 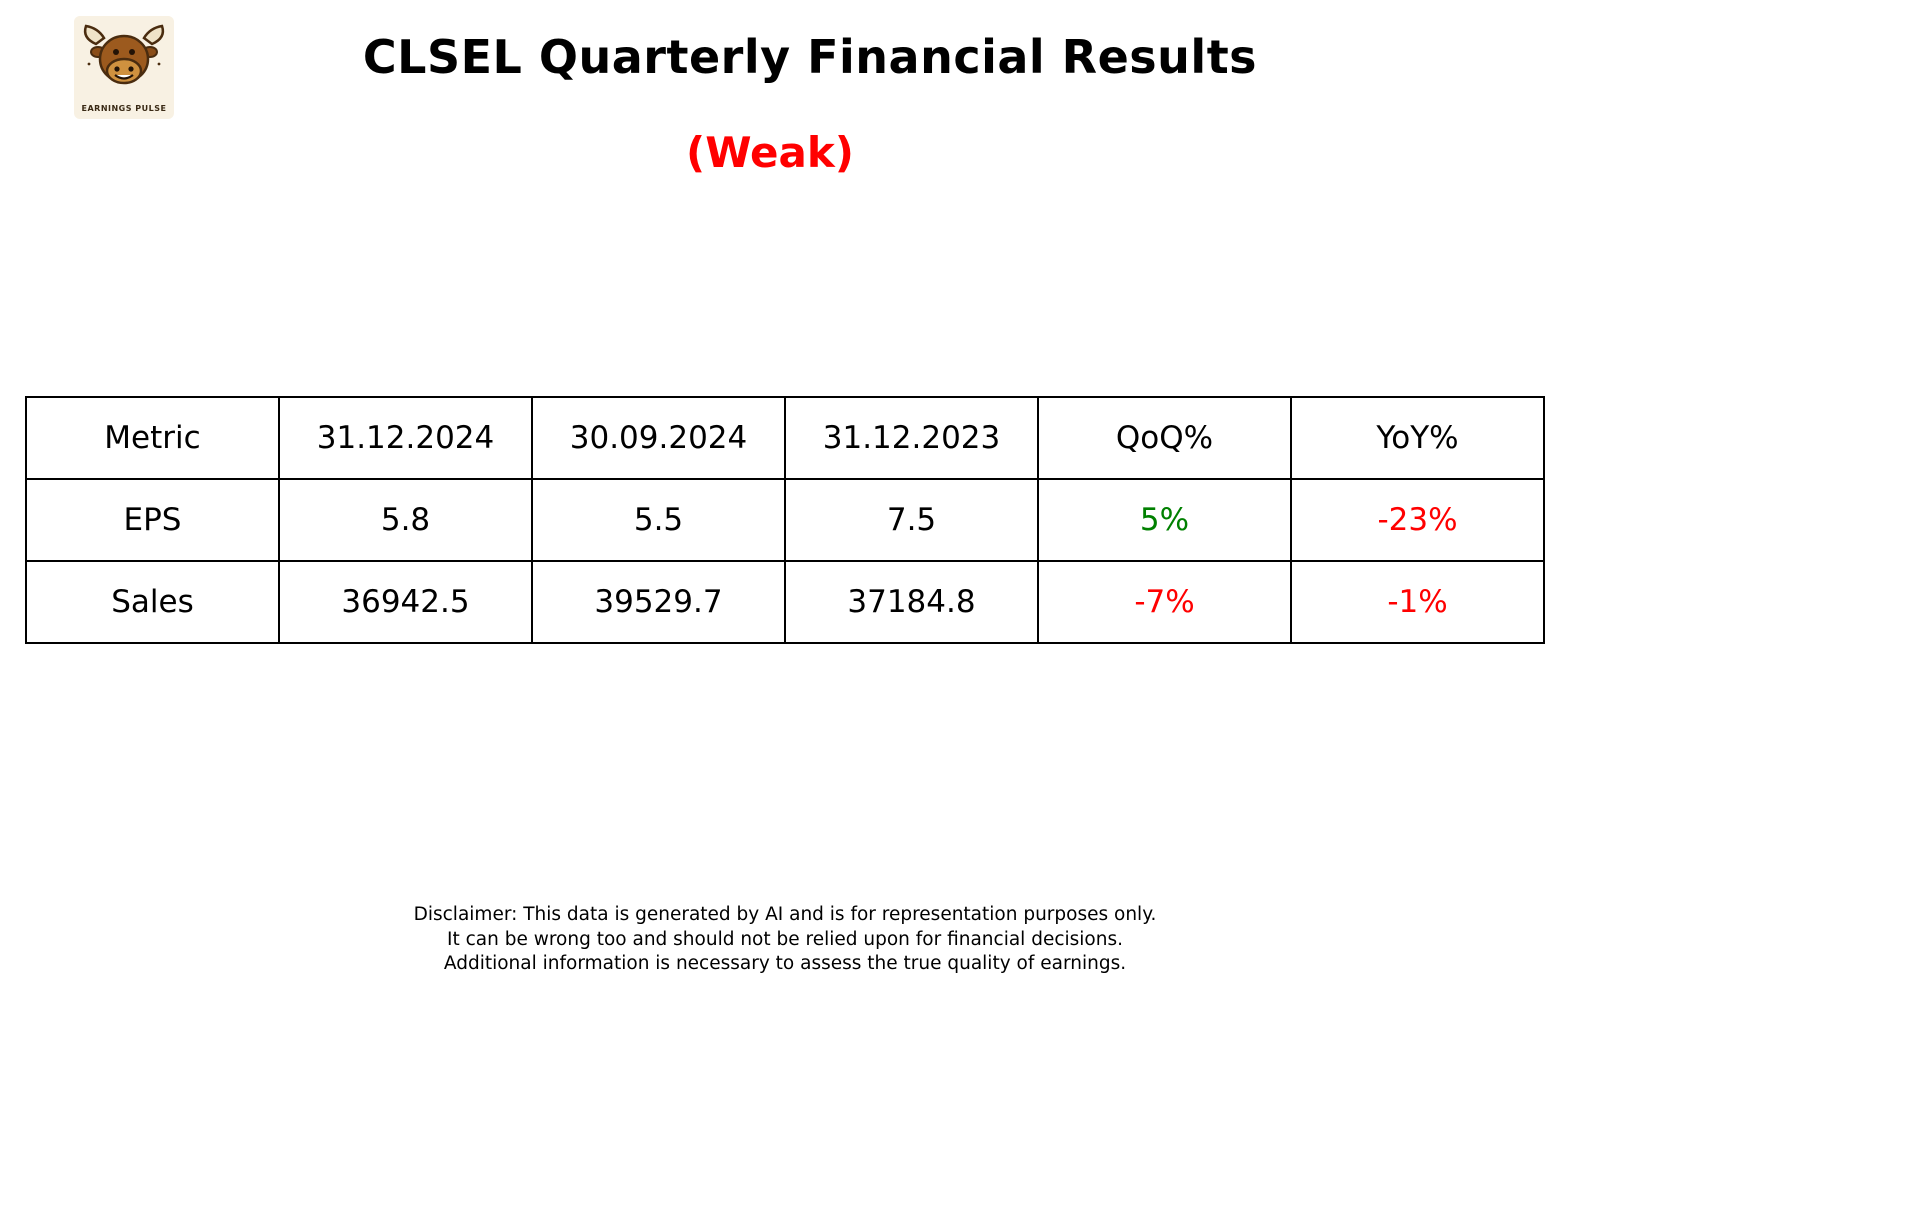 I want to click on cell-sales-yoy: -1%, so click(x=1417, y=602).